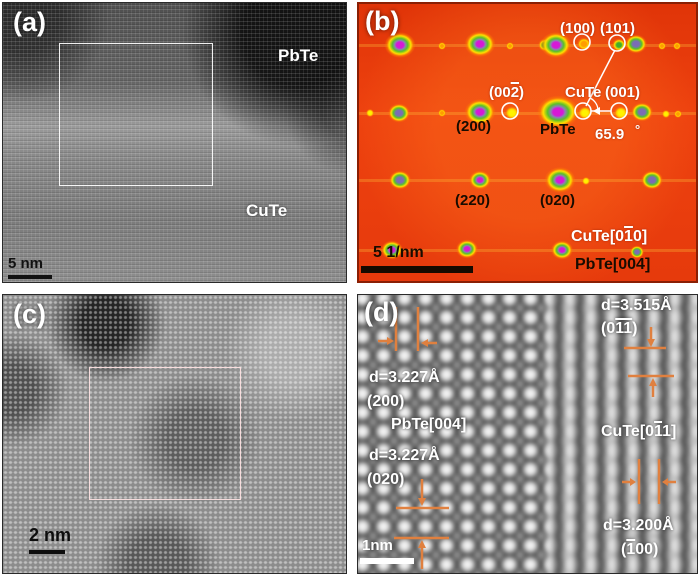 This screenshot has height=576, width=700. What do you see at coordinates (474, 126) in the screenshot?
I see `label-200: (200)` at bounding box center [474, 126].